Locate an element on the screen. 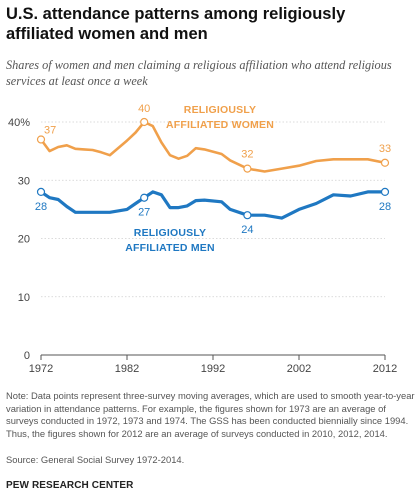  x-tick-label: 2002 is located at coordinates (299, 369).